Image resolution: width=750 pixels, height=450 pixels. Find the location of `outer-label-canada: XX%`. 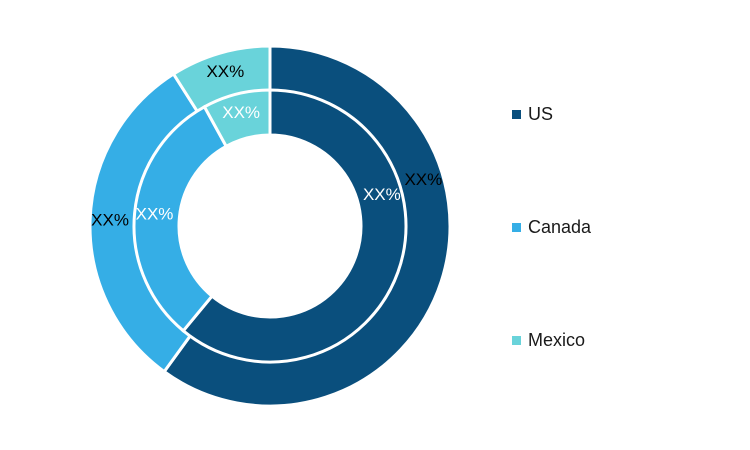

outer-label-canada: XX% is located at coordinates (110, 219).